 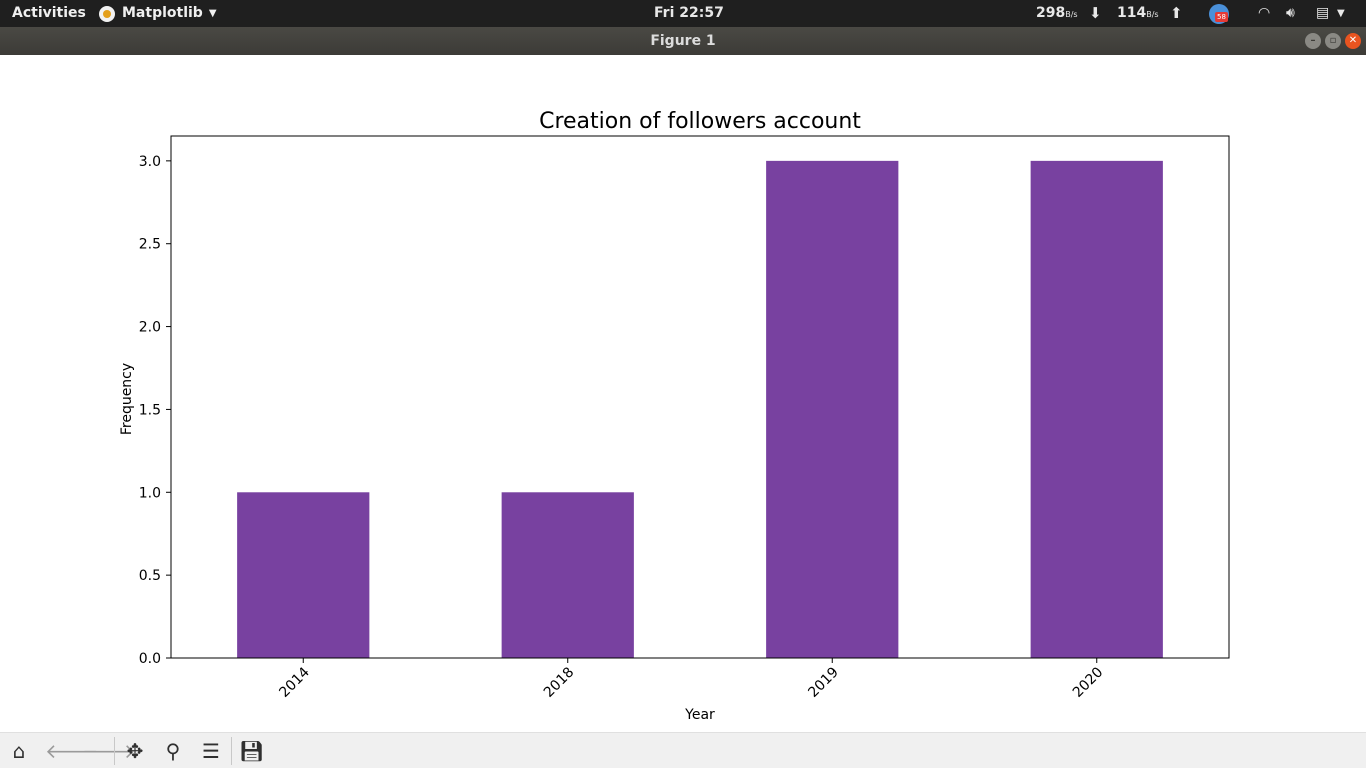 I want to click on net-up-speed: 114B/s, so click(x=1138, y=13).